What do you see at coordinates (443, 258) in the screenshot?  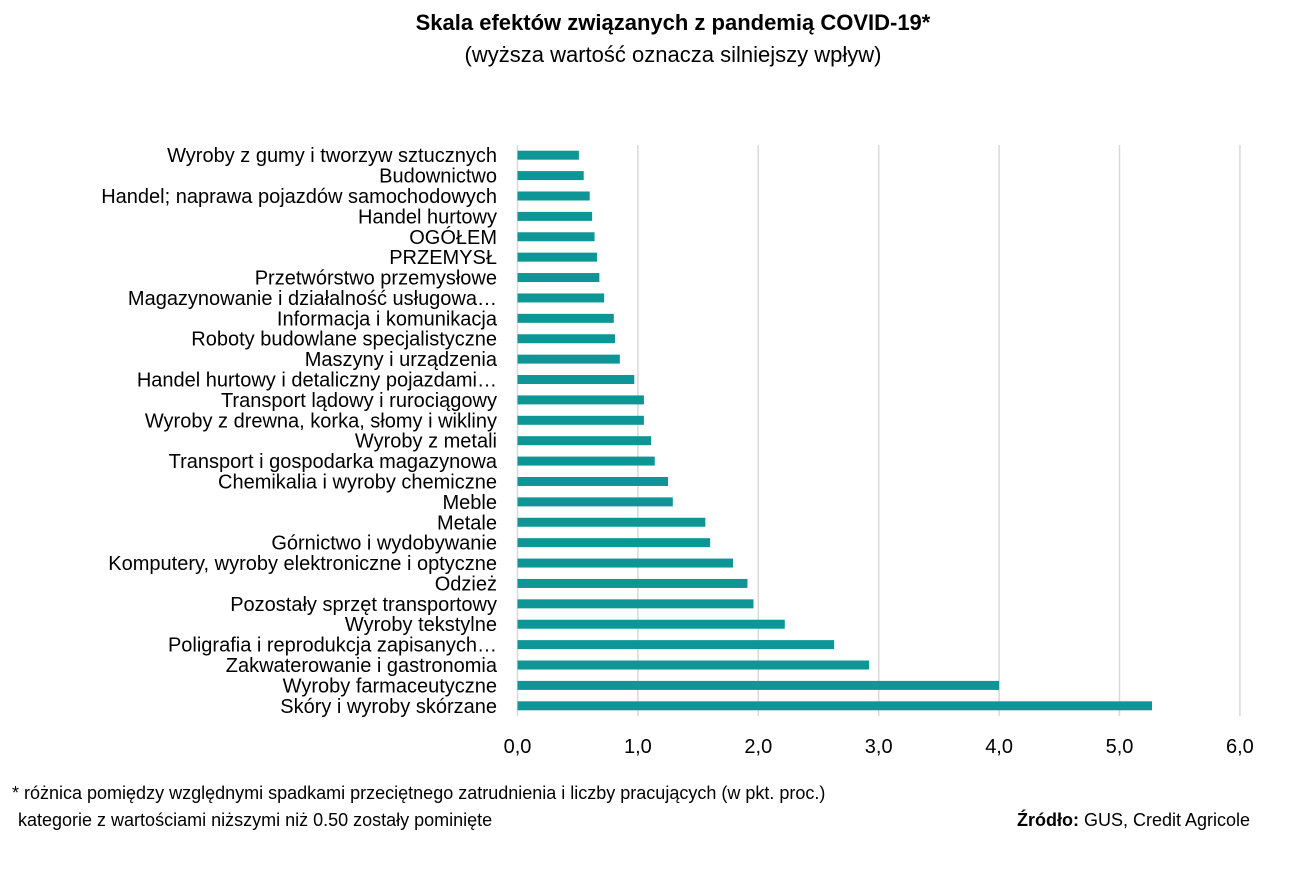 I see `category-label: PRZEMYSŁ` at bounding box center [443, 258].